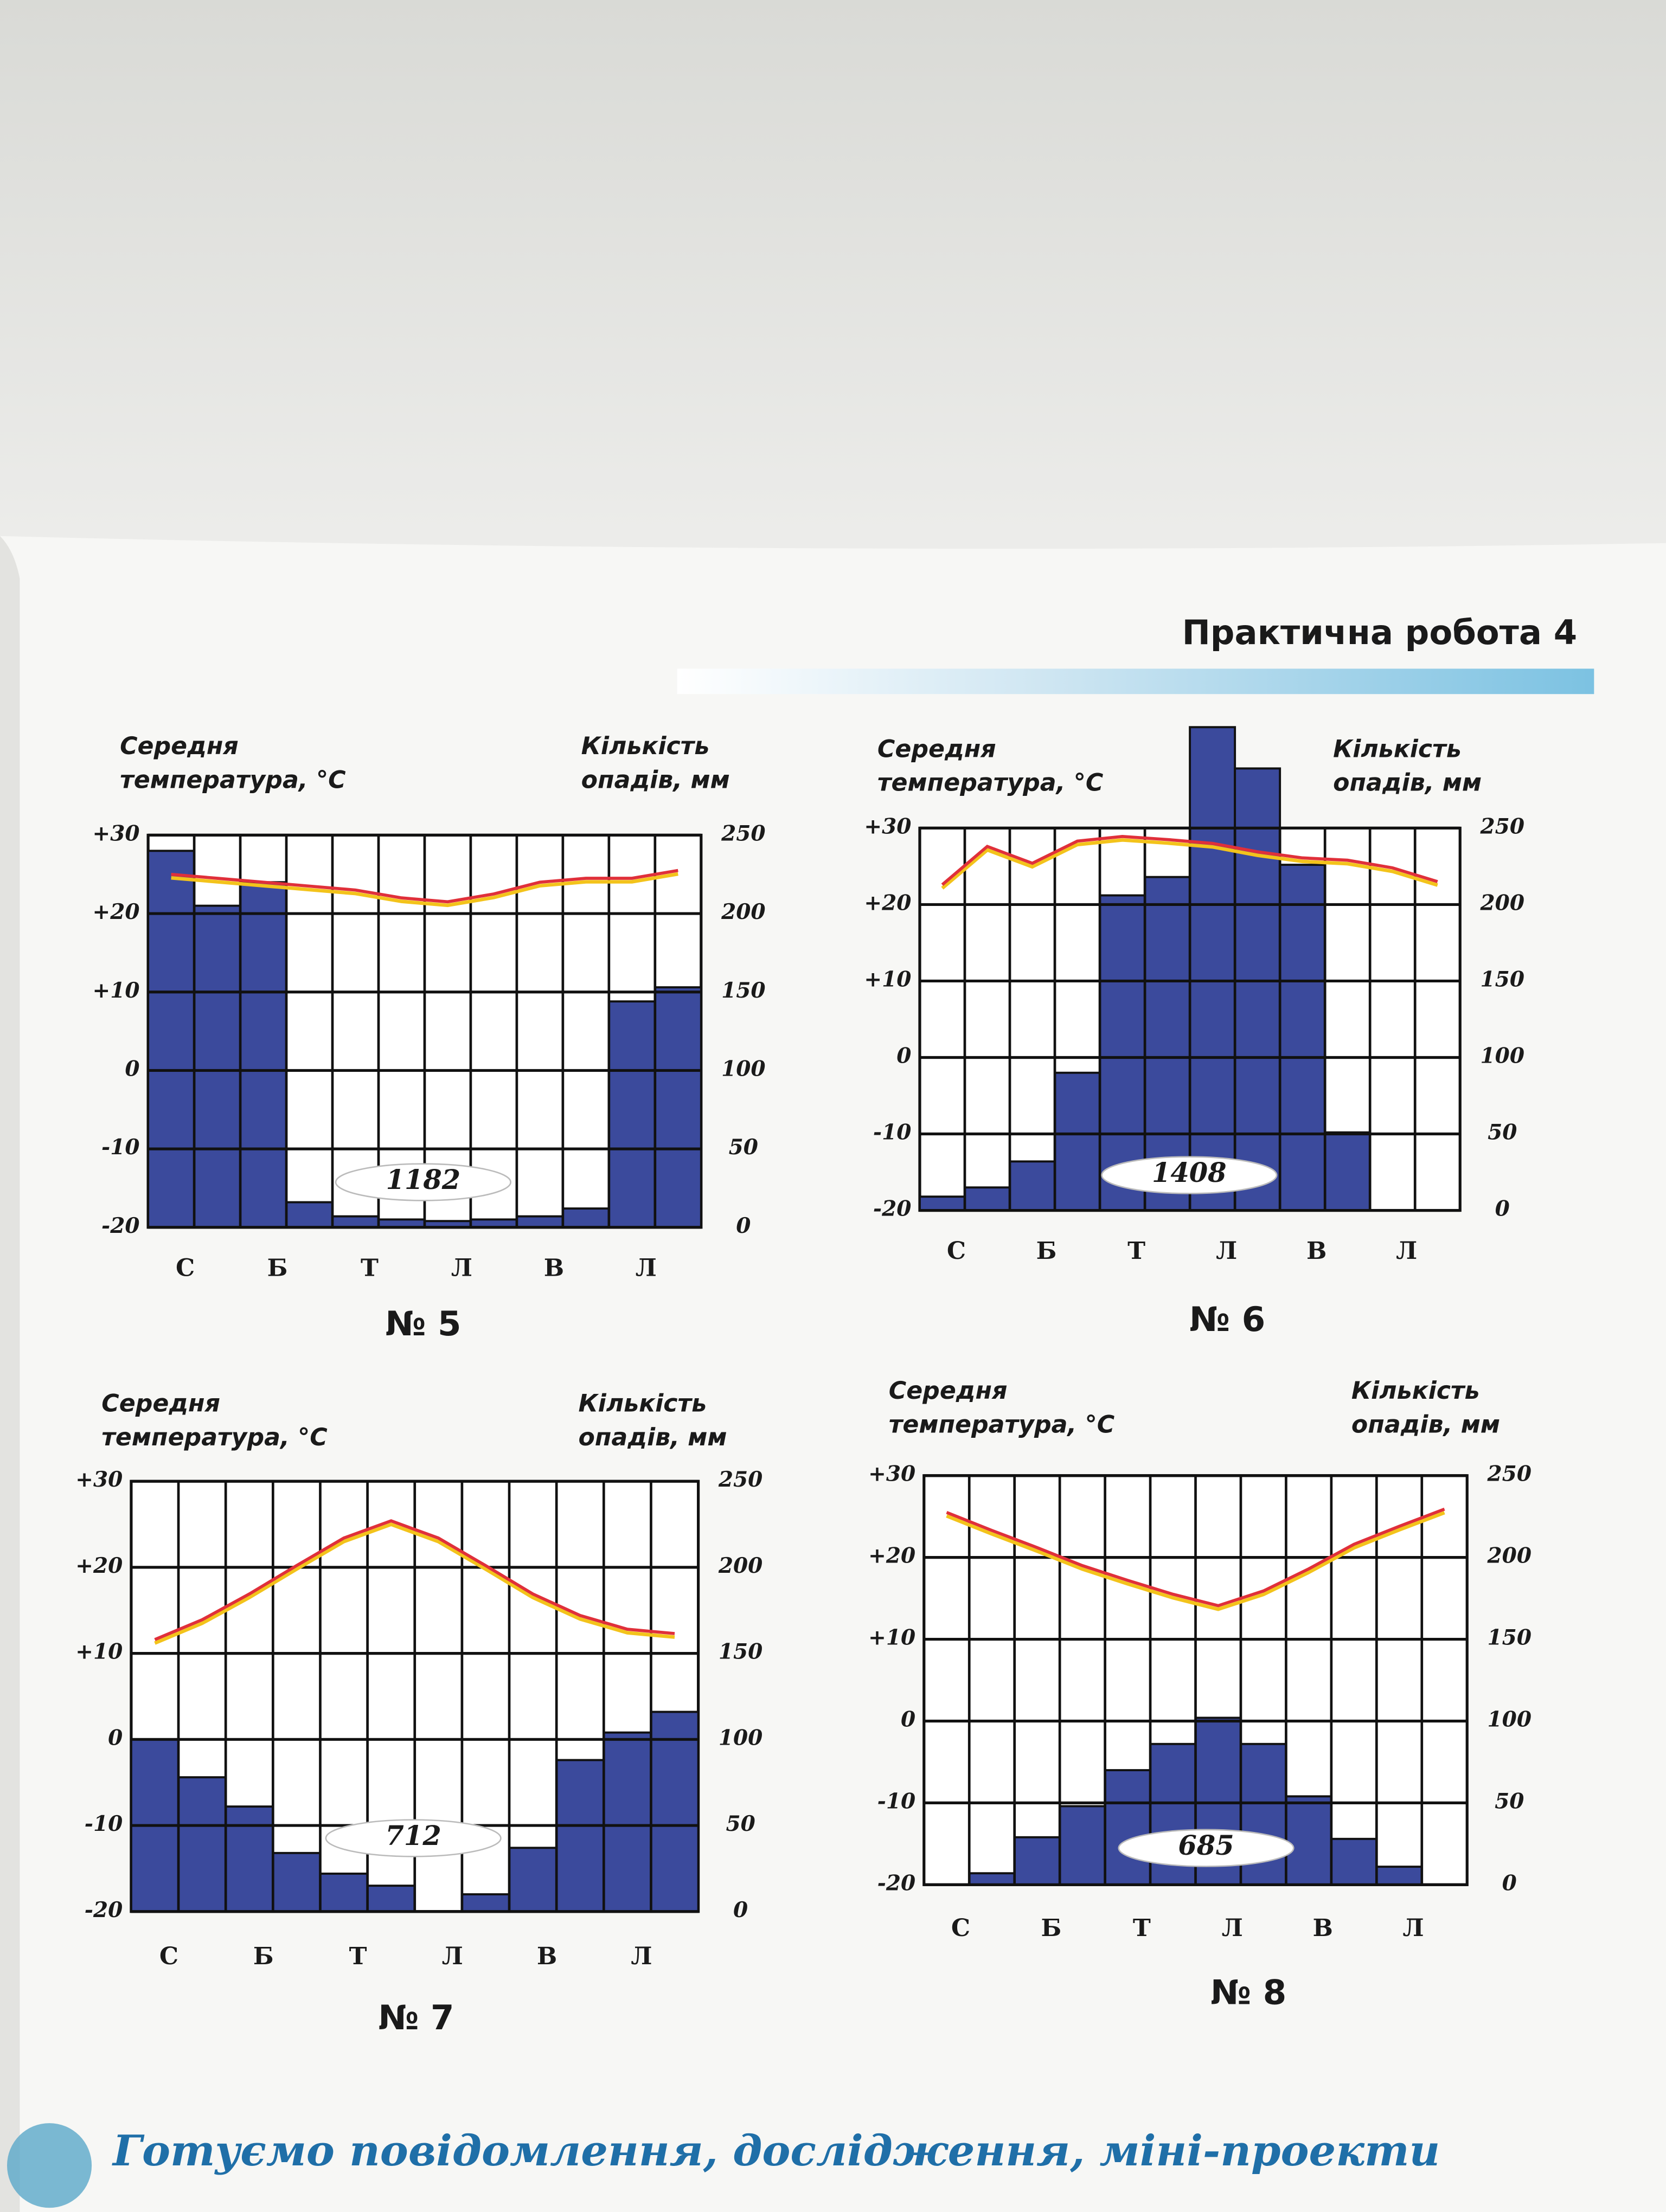  I want to click on total-label: 685, so click(1206, 1845).